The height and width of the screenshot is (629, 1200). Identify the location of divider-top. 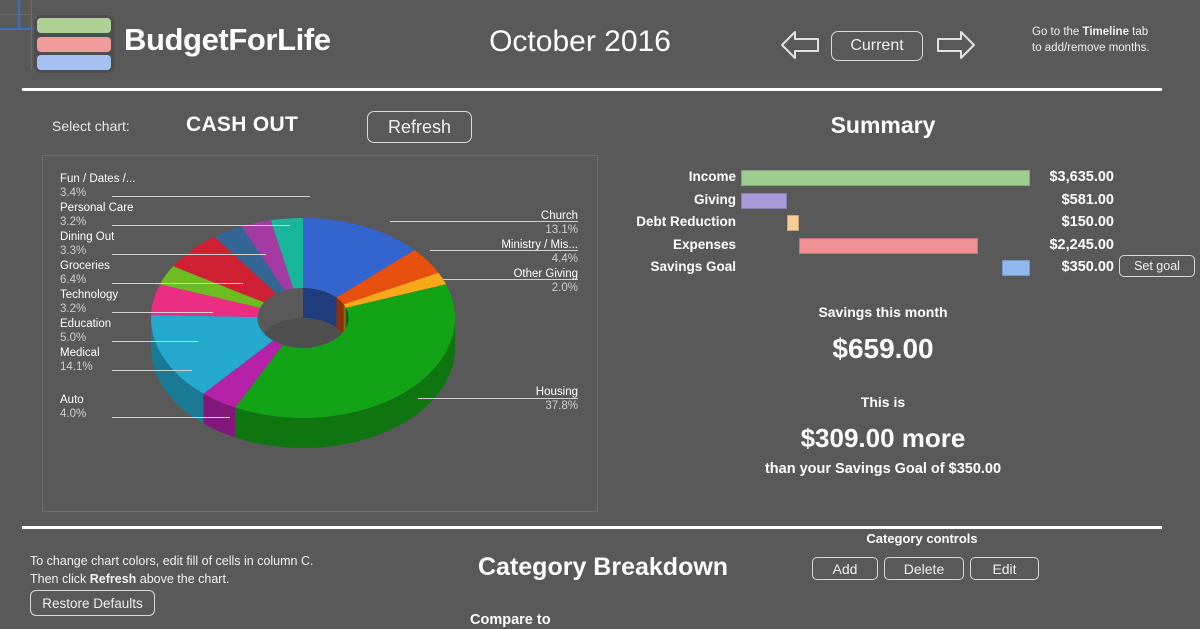
(592, 89).